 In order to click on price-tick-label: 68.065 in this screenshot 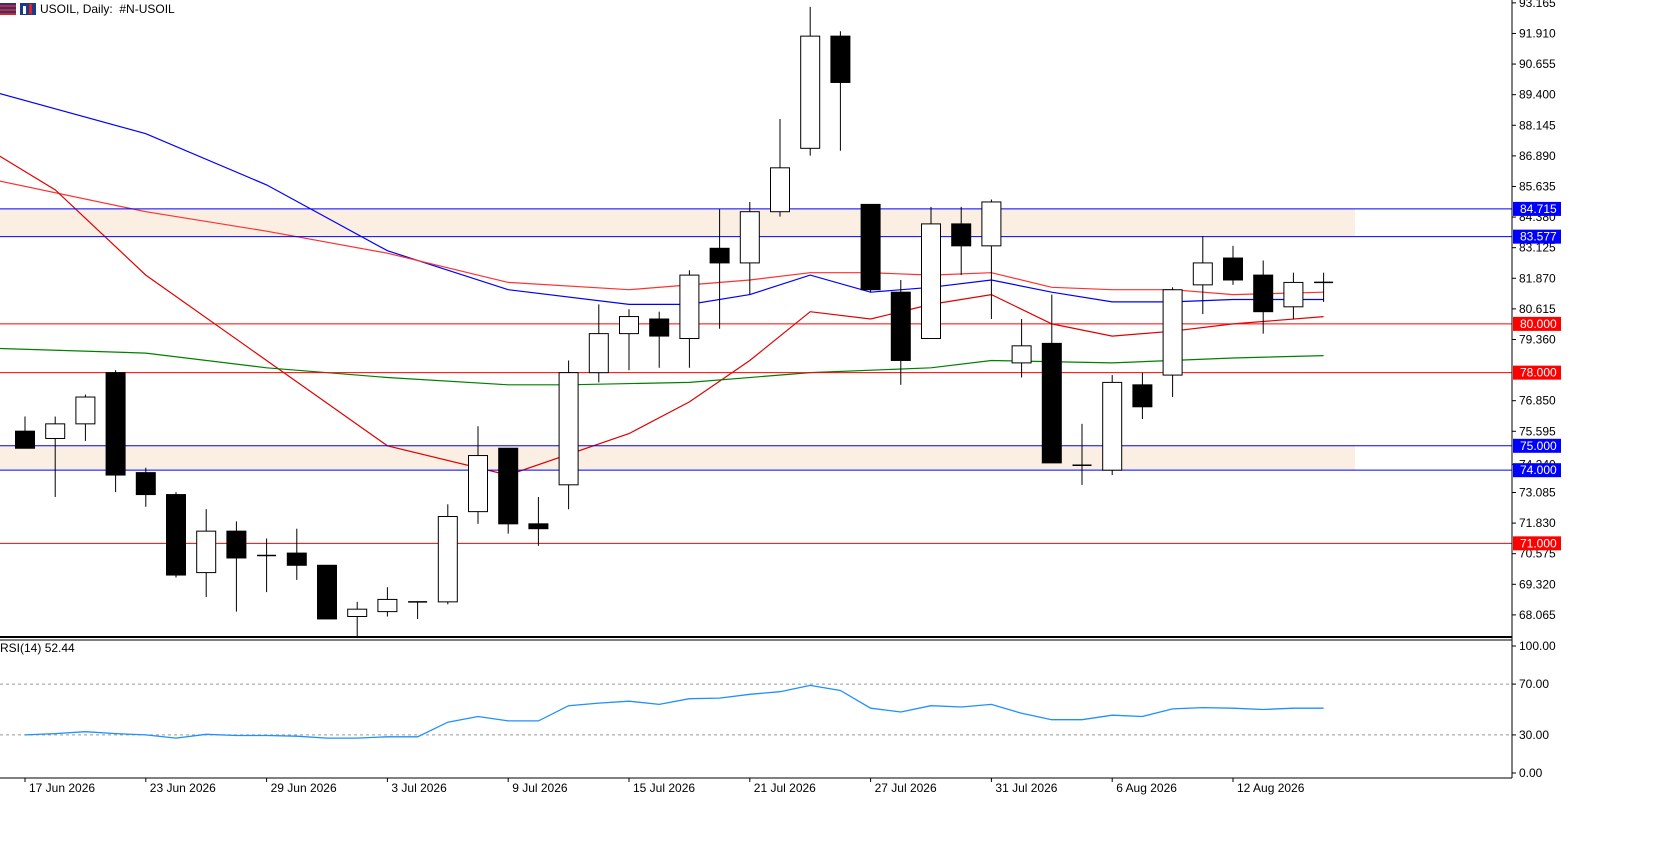, I will do `click(1537, 615)`.